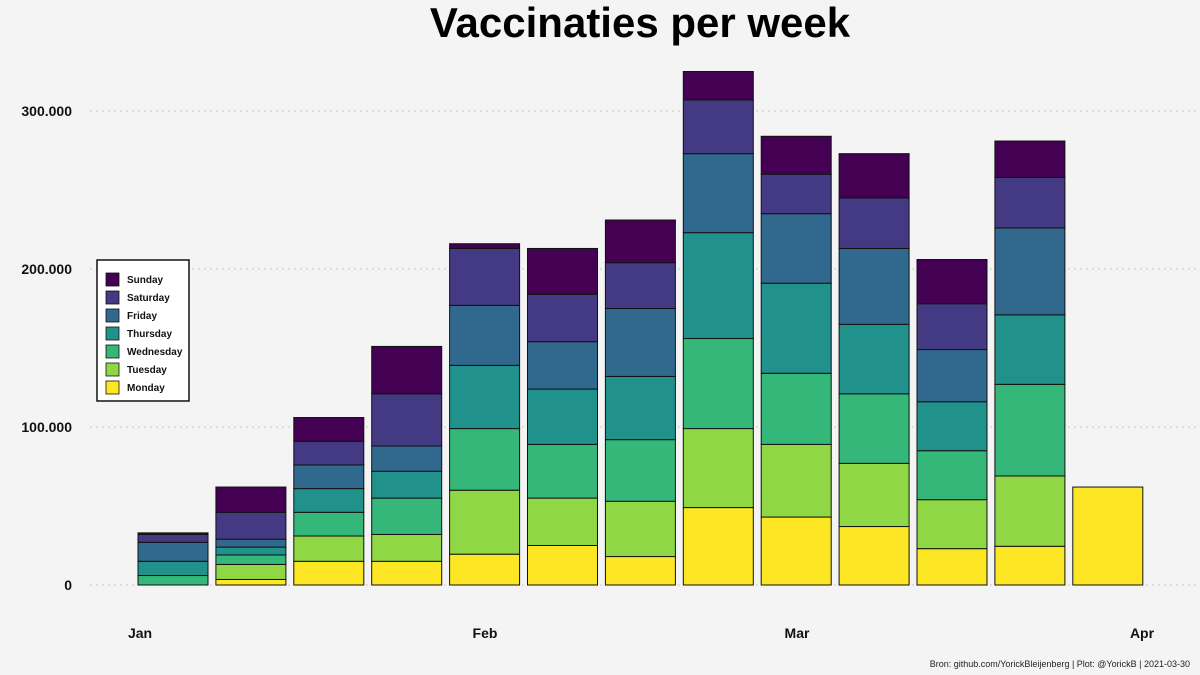 This screenshot has height=675, width=1200. What do you see at coordinates (797, 633) in the screenshot?
I see `x-tick-label: Mar` at bounding box center [797, 633].